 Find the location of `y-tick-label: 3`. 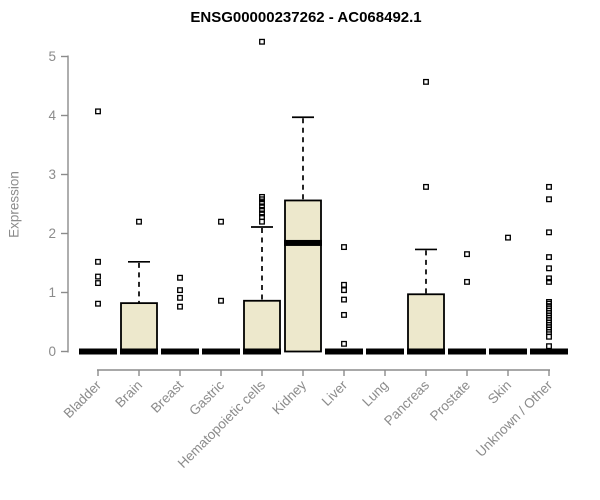

y-tick-label: 3 is located at coordinates (52, 174).